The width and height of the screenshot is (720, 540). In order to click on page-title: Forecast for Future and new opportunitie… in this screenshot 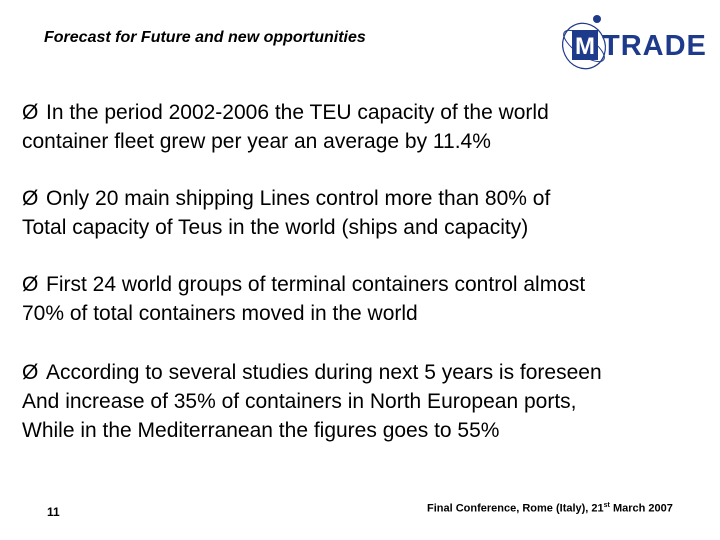, I will do `click(205, 37)`.